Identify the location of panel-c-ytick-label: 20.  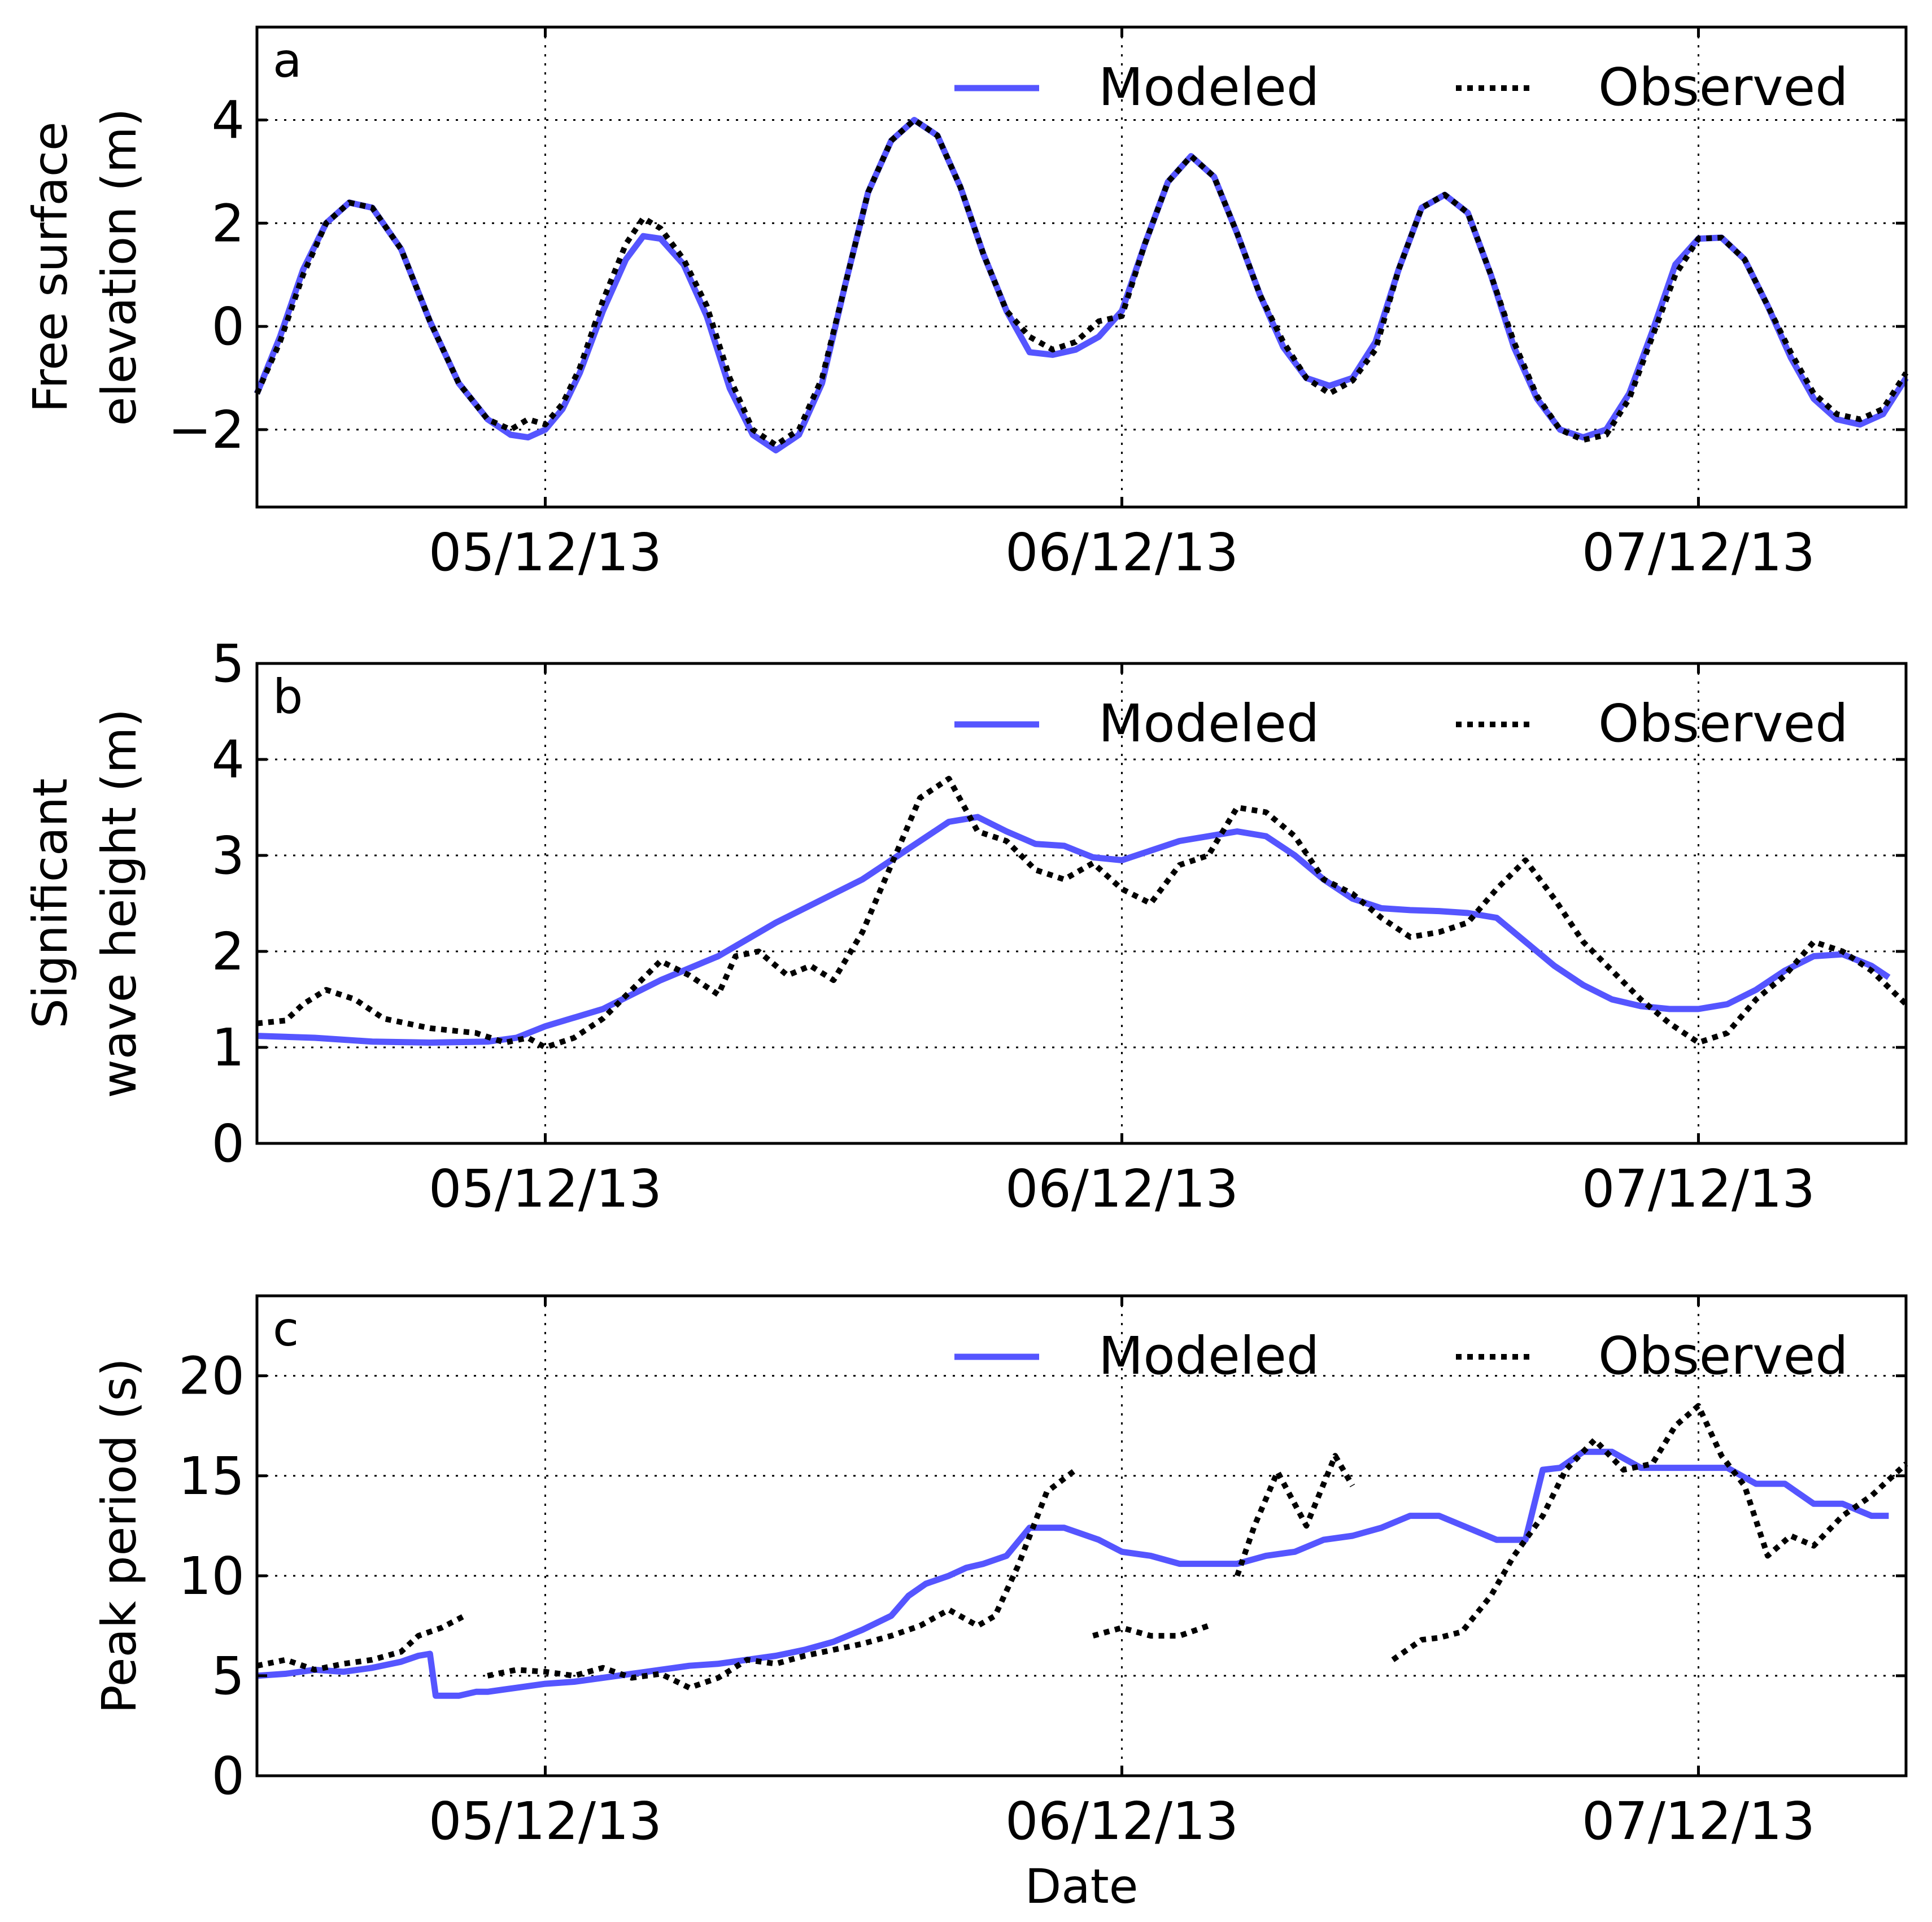
(211, 1376).